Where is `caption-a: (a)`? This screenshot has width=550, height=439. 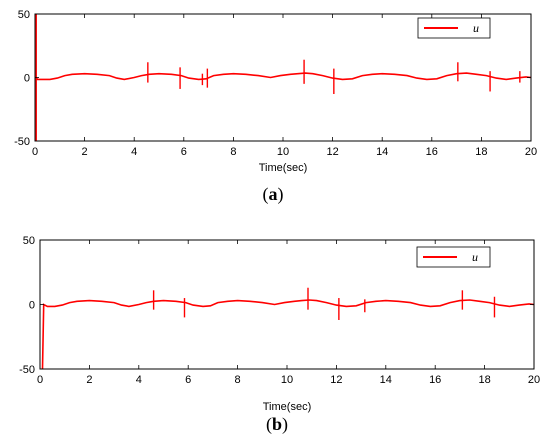
caption-a: (a) is located at coordinates (273, 194).